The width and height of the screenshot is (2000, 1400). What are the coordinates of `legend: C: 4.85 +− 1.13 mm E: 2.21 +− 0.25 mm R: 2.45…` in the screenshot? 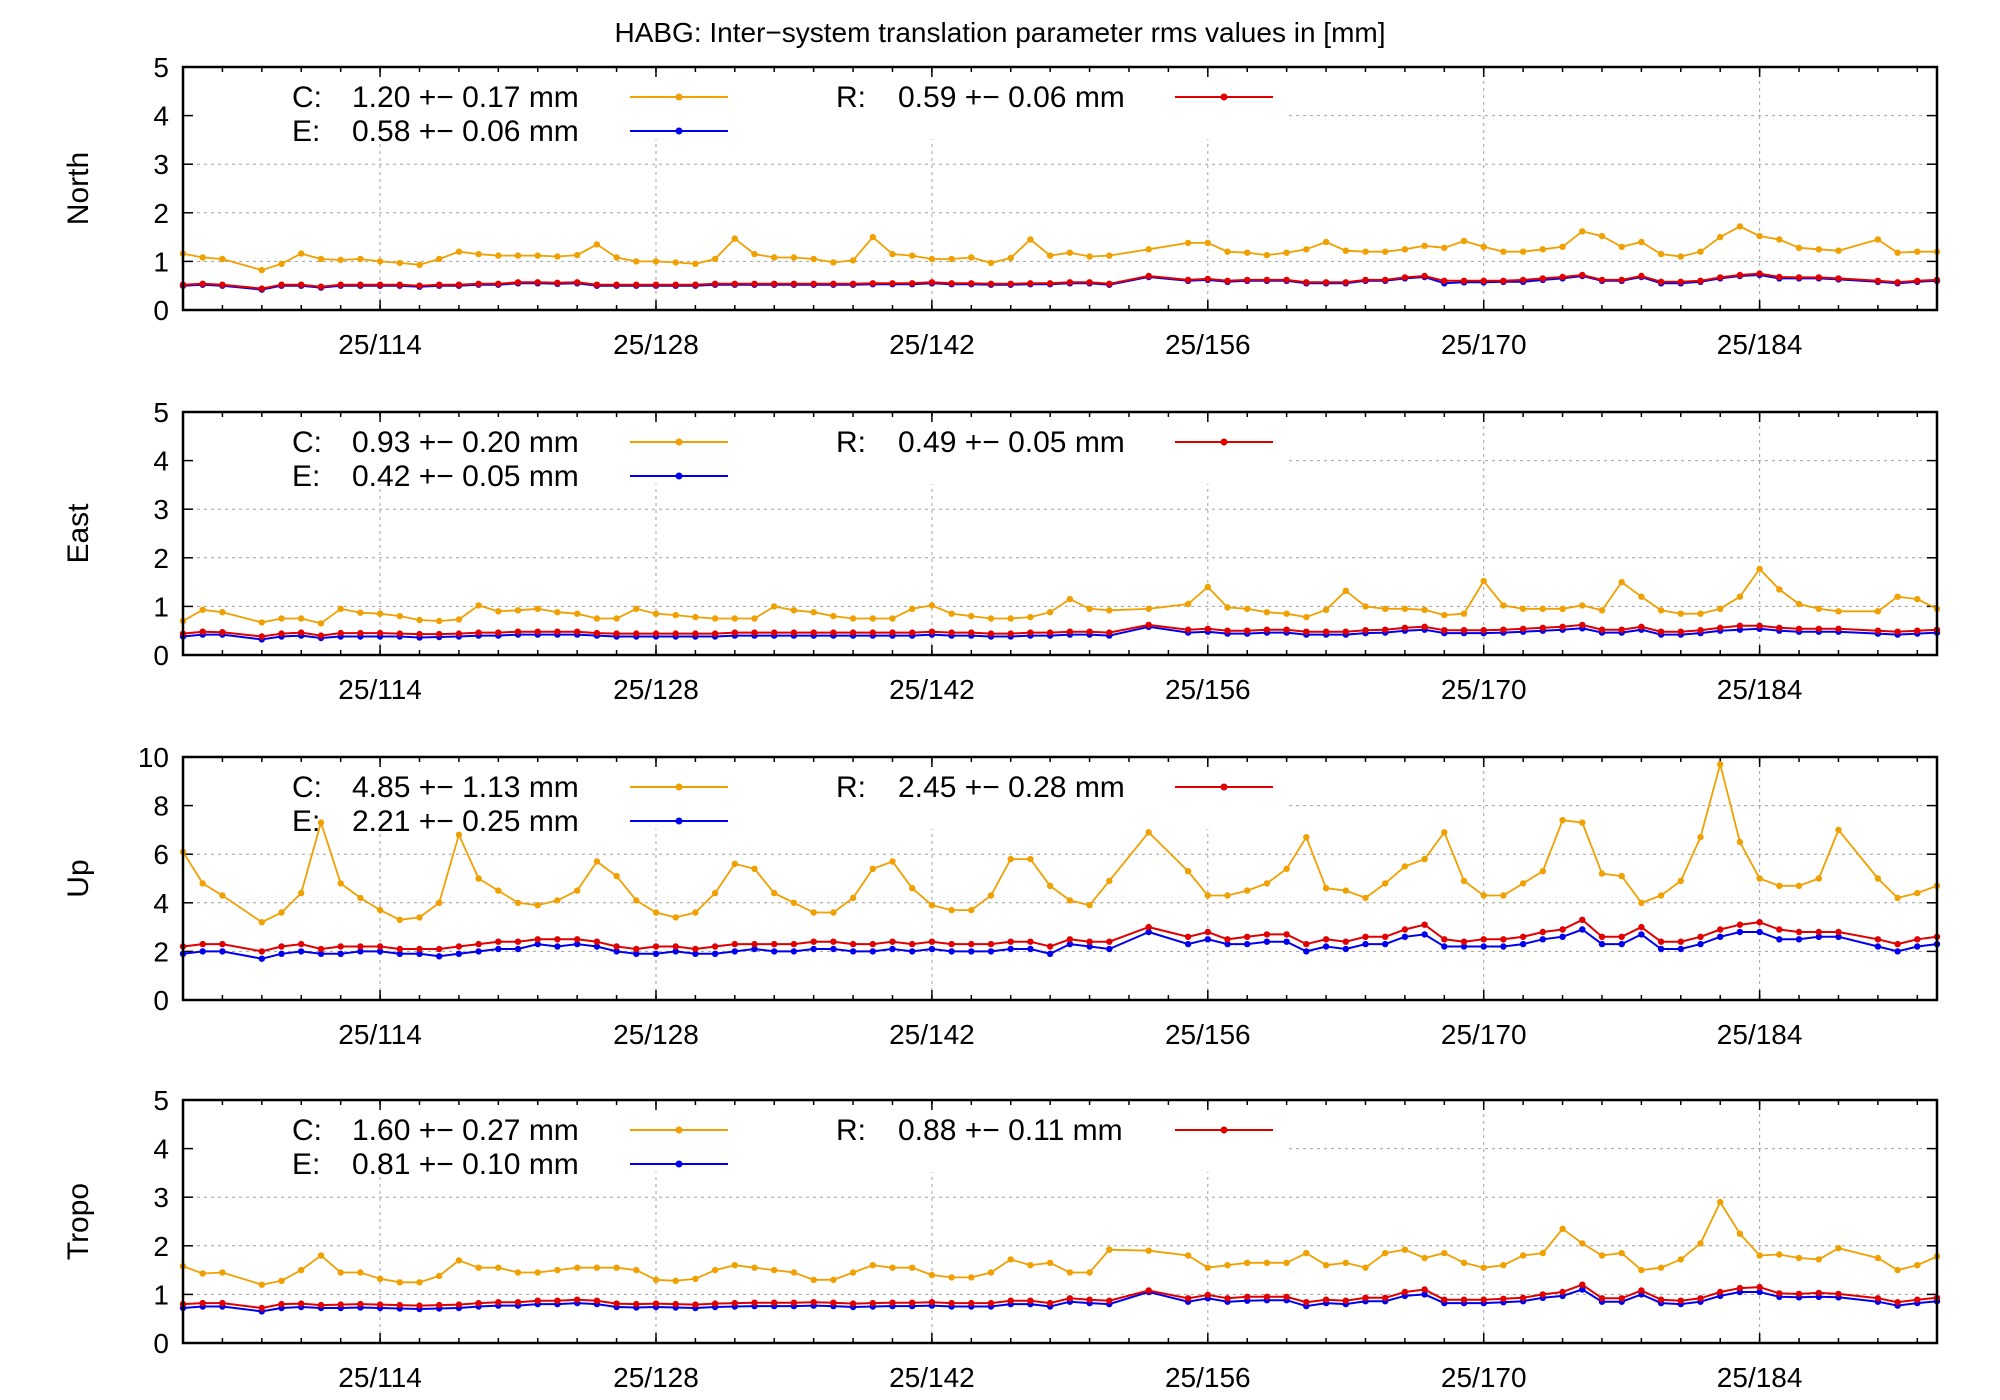 It's located at (782, 804).